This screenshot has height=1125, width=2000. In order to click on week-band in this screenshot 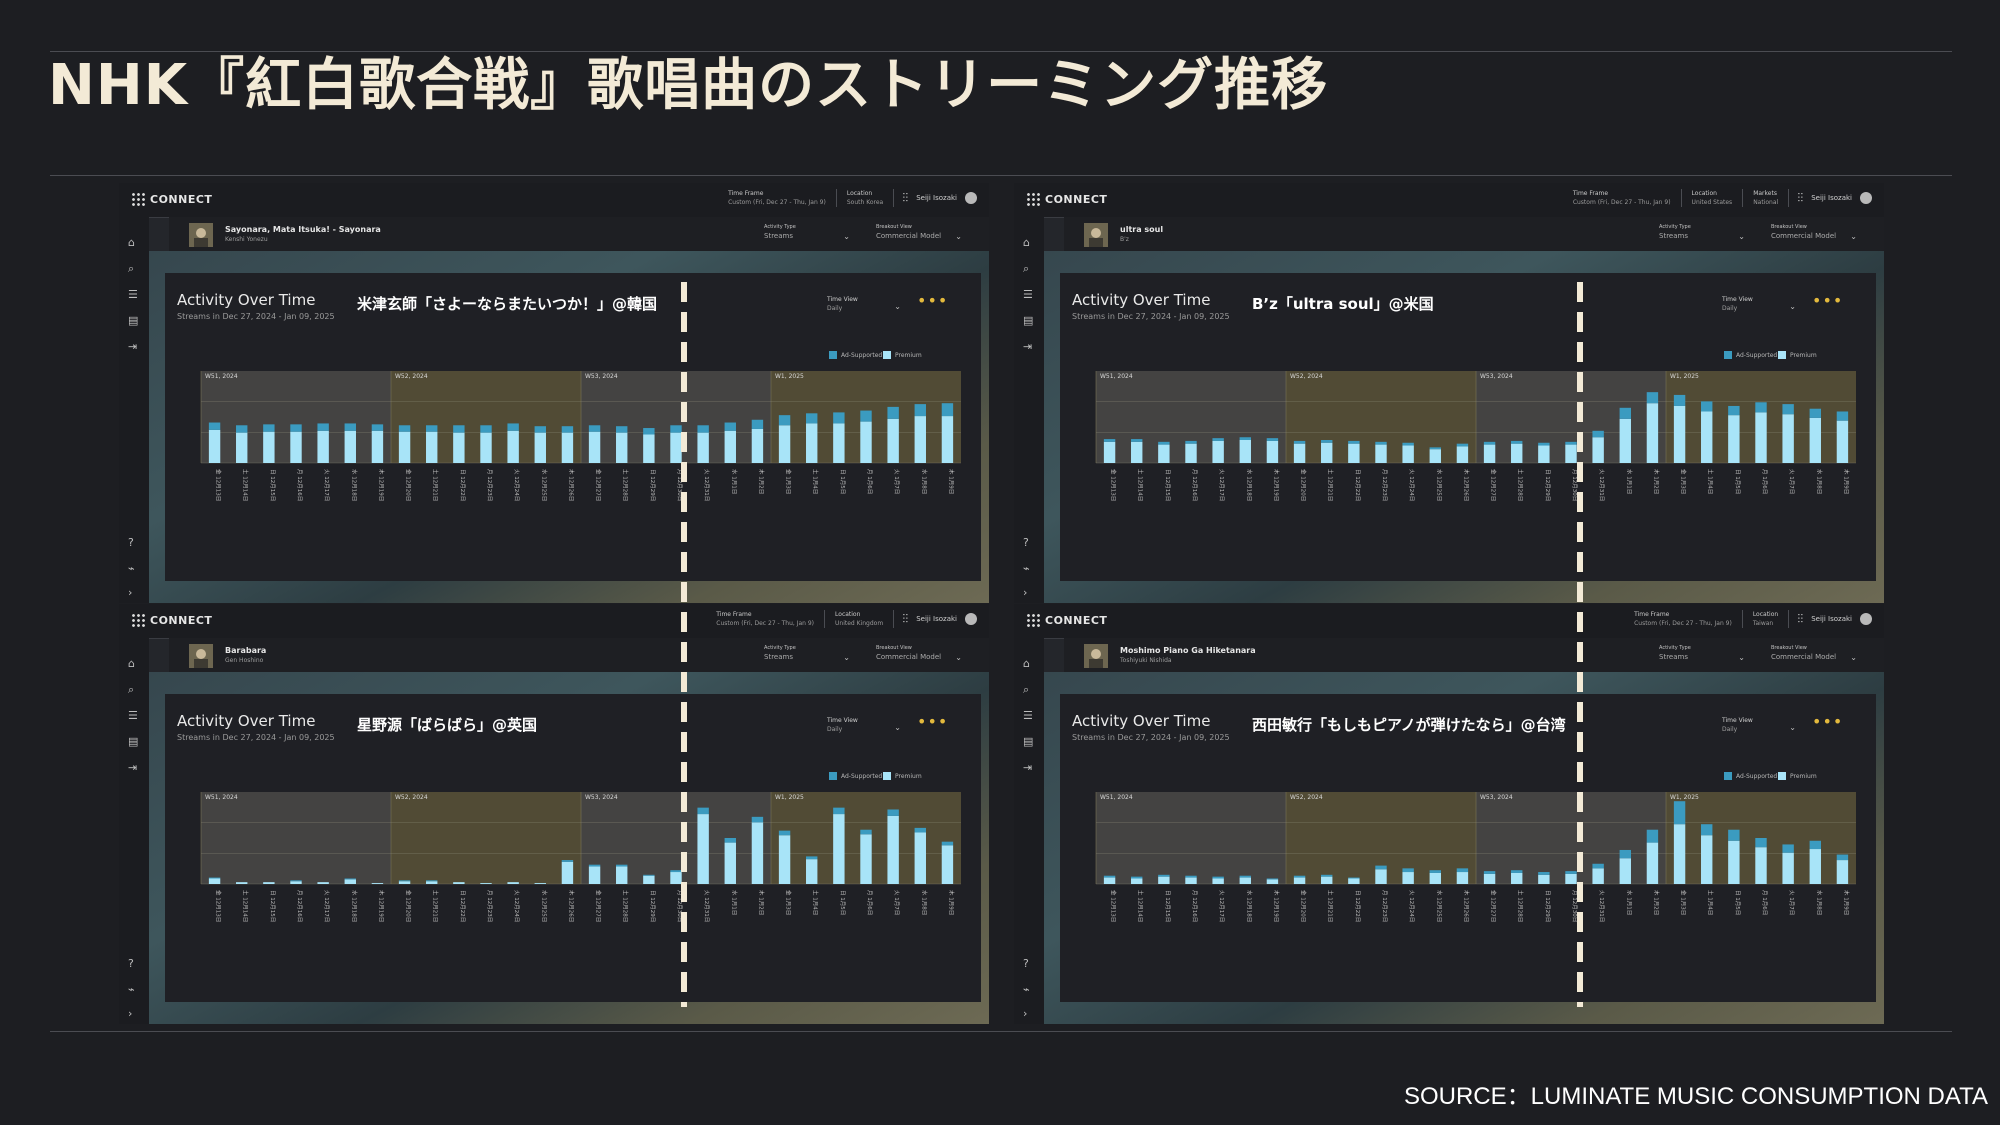, I will do `click(486, 838)`.